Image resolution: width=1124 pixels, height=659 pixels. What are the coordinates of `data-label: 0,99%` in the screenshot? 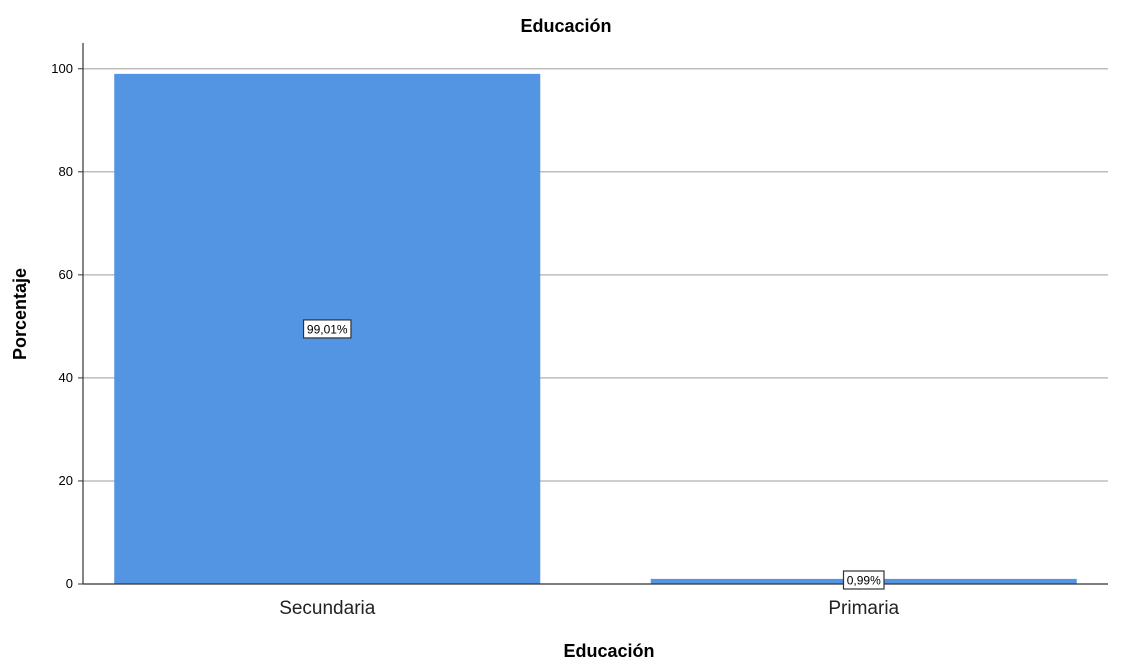 It's located at (864, 581).